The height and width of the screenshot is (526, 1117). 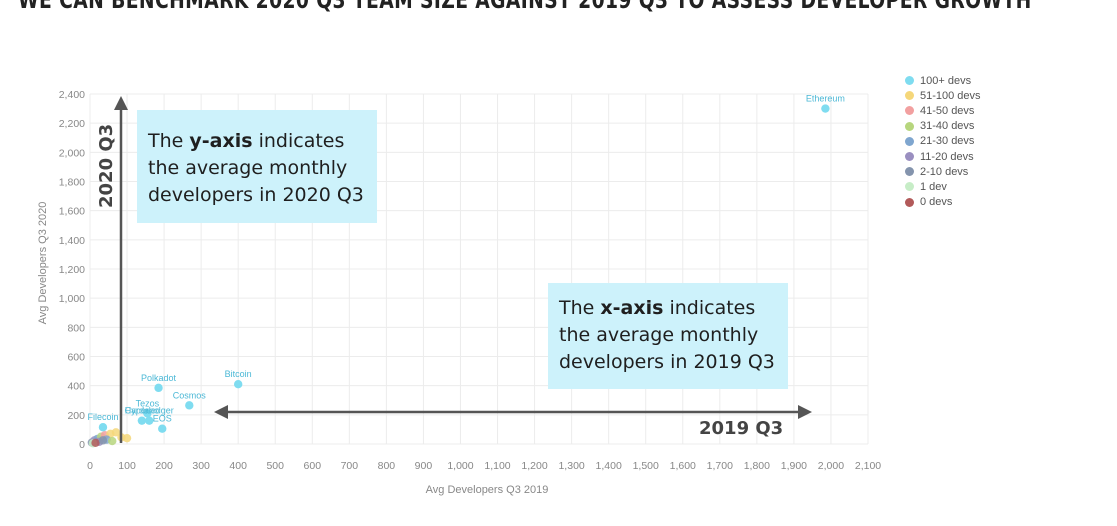 What do you see at coordinates (947, 110) in the screenshot?
I see `legend-label: 41-50 devs` at bounding box center [947, 110].